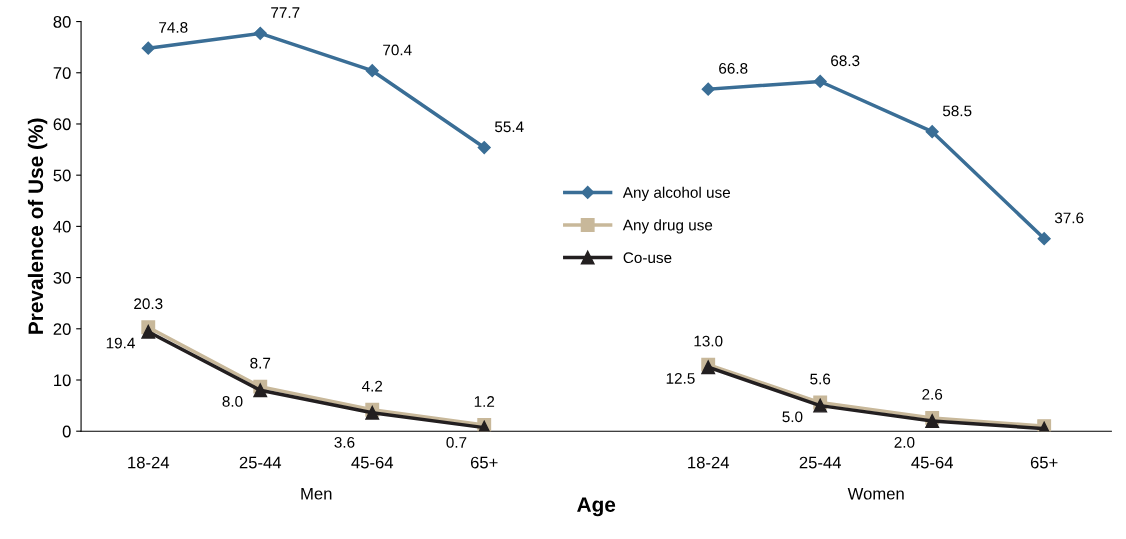  I want to click on y-tick-label: 50, so click(62, 175).